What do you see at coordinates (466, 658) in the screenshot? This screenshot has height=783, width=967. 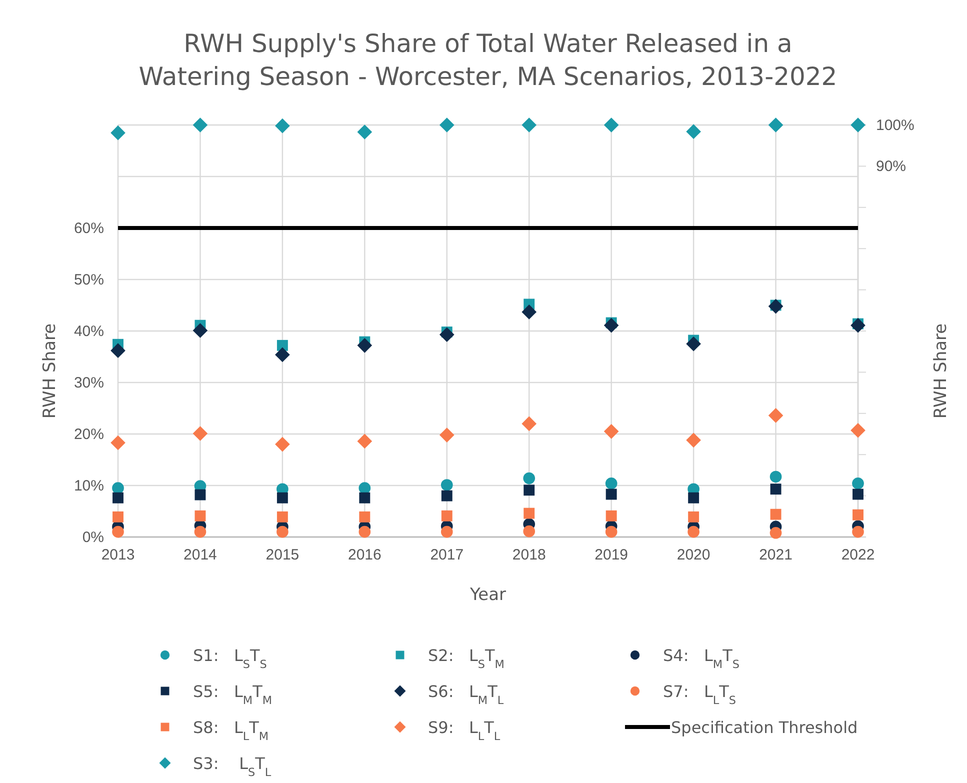 I see `legend-label: S2: L$_{S}$T$_{M}$` at bounding box center [466, 658].